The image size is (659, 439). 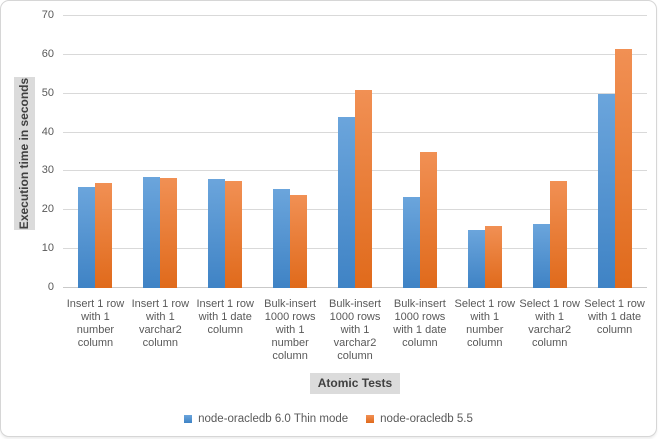 I want to click on bar-series1-cat8, so click(x=541, y=256).